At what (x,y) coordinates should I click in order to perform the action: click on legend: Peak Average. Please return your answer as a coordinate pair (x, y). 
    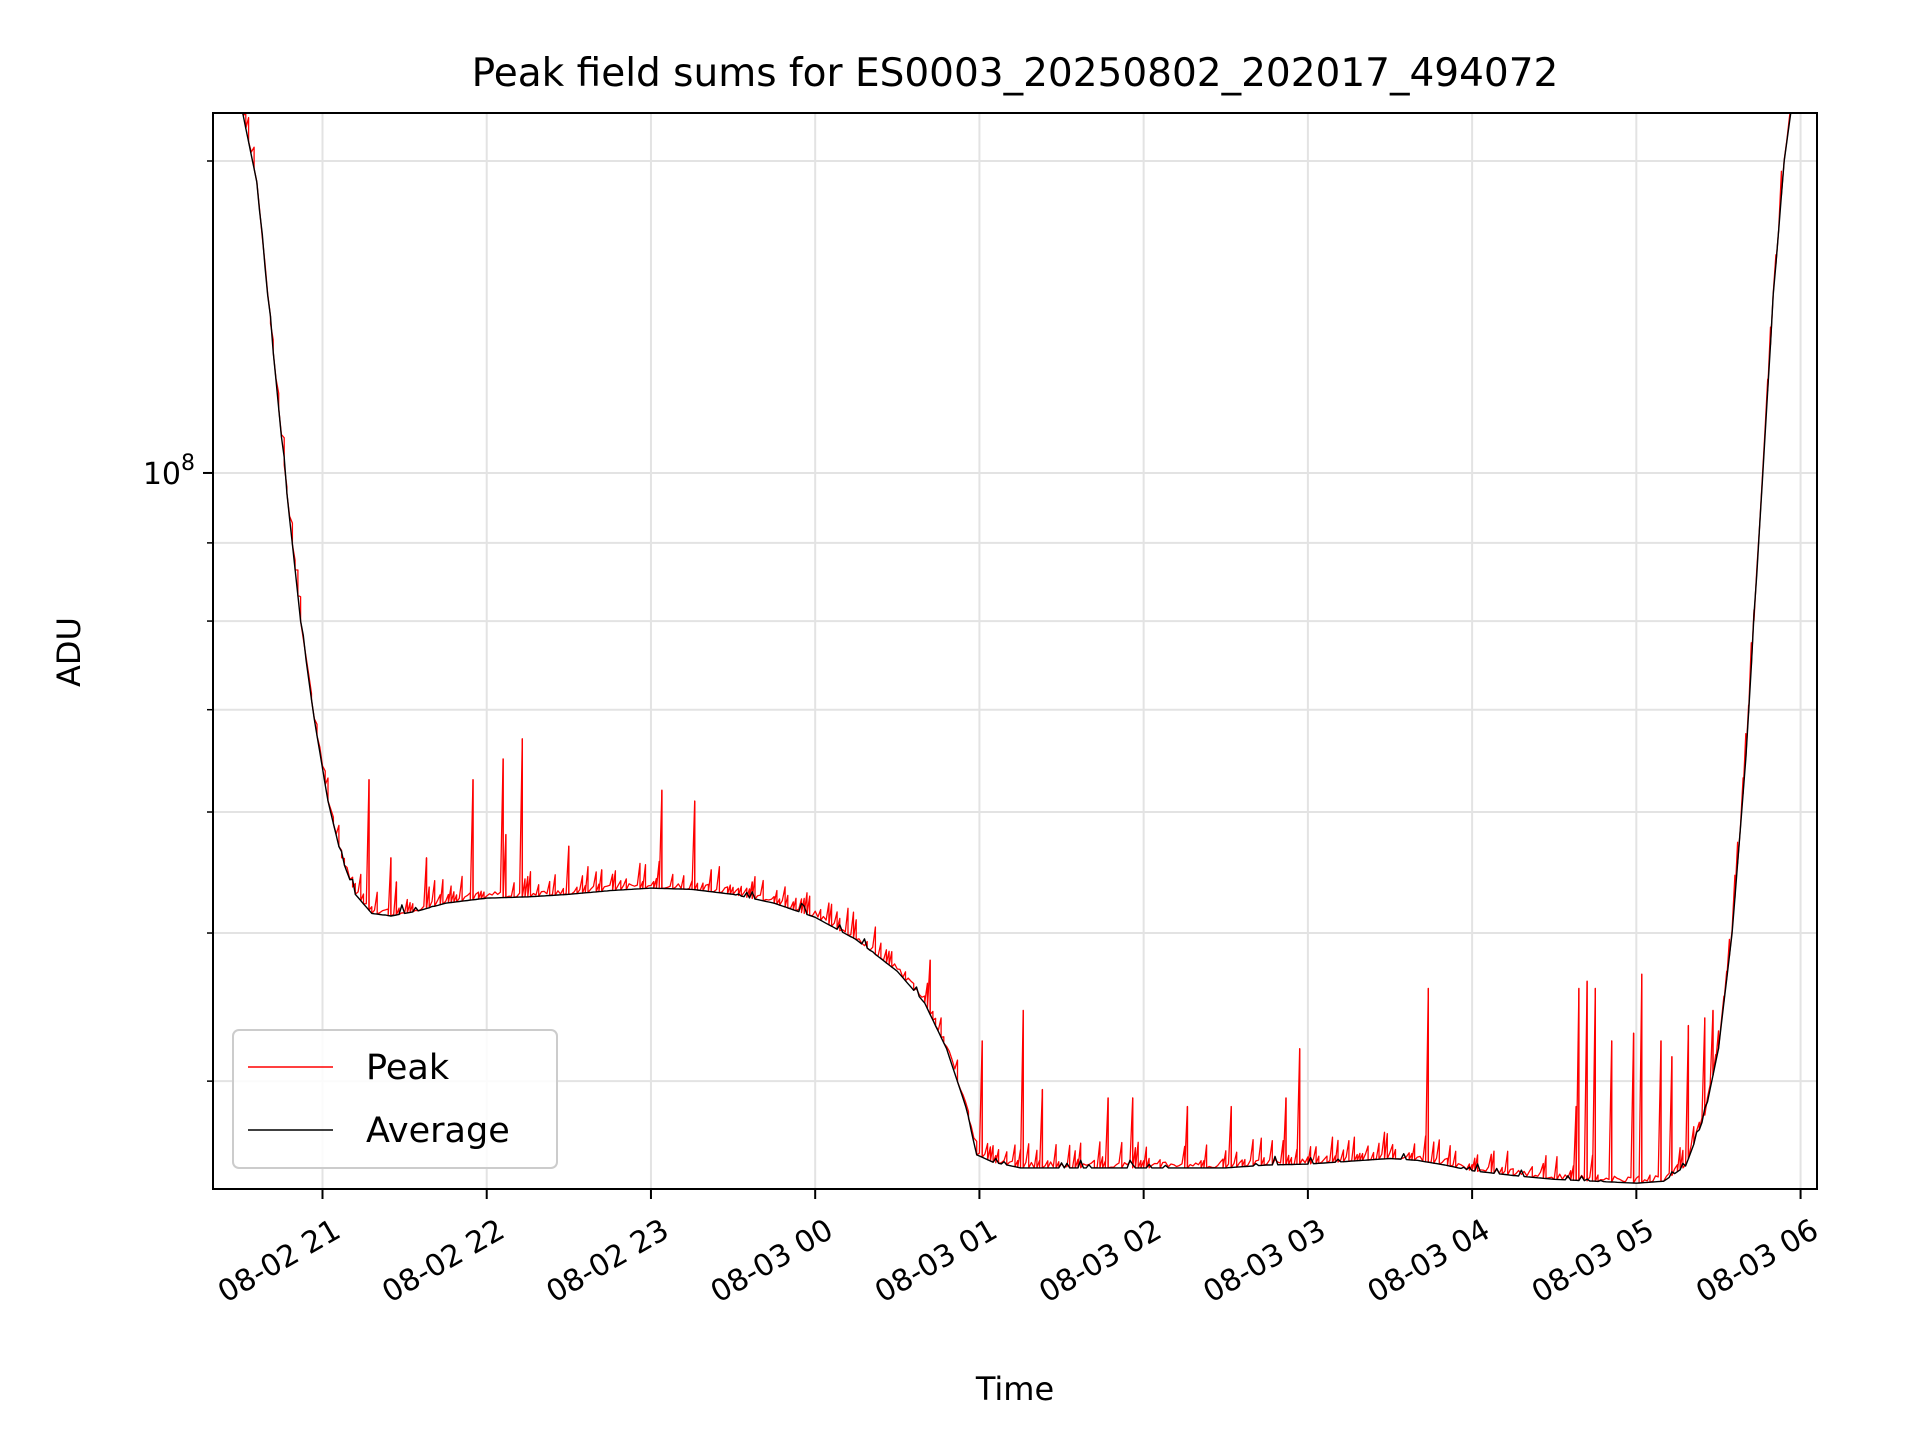
    Looking at the image, I should click on (395, 1099).